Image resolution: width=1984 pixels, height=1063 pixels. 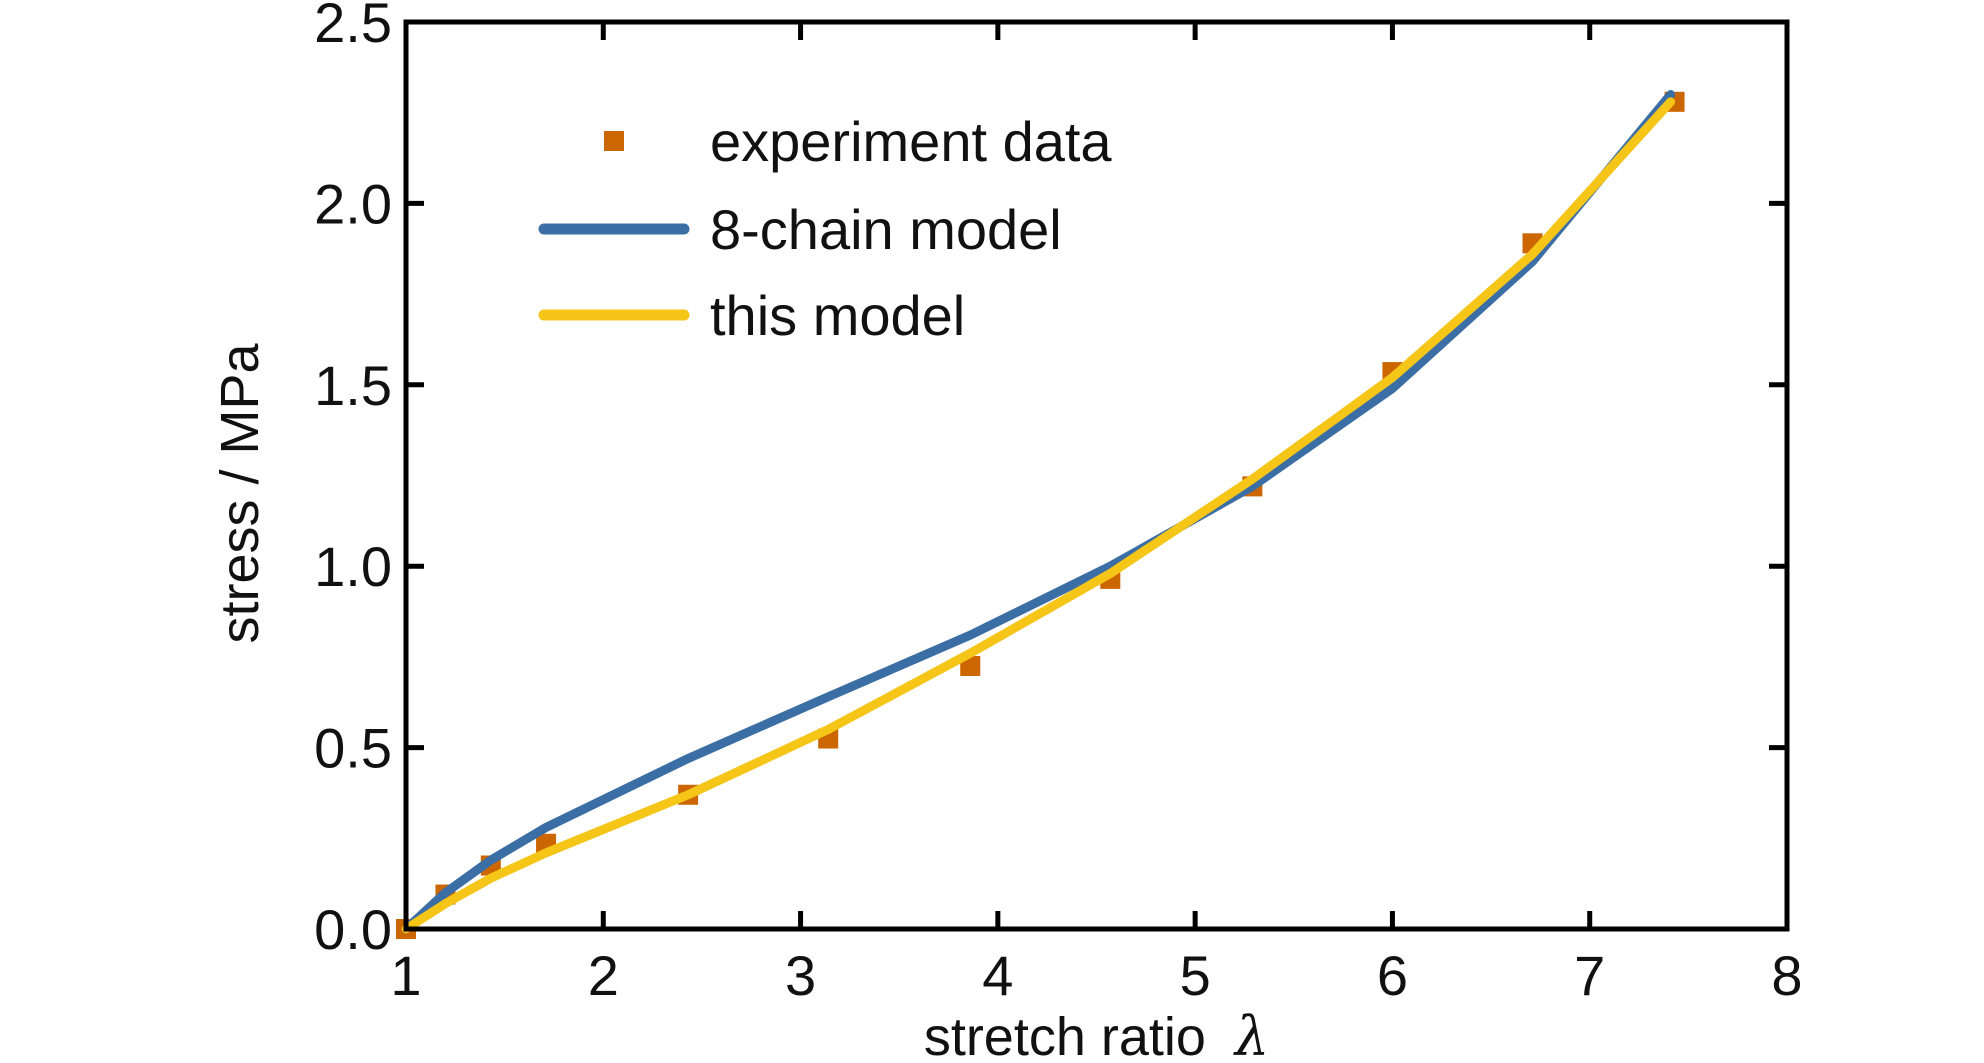 What do you see at coordinates (1786, 975) in the screenshot?
I see `x-tick-label: 8` at bounding box center [1786, 975].